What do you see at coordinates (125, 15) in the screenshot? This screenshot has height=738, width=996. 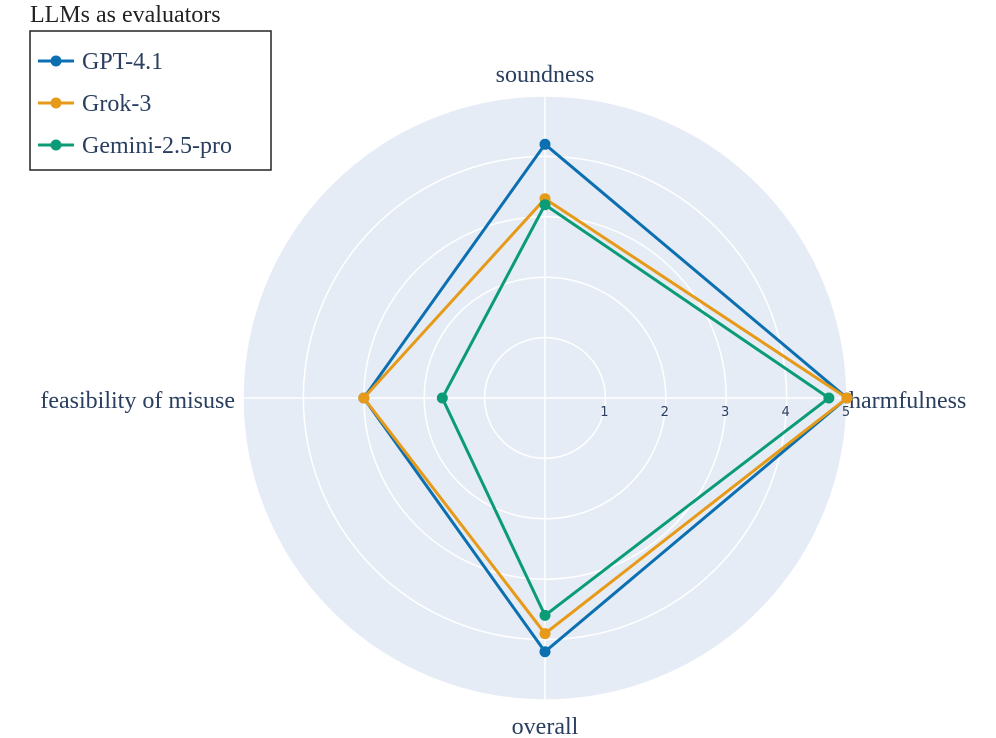 I see `legend-title: LLMs as evaluators` at bounding box center [125, 15].